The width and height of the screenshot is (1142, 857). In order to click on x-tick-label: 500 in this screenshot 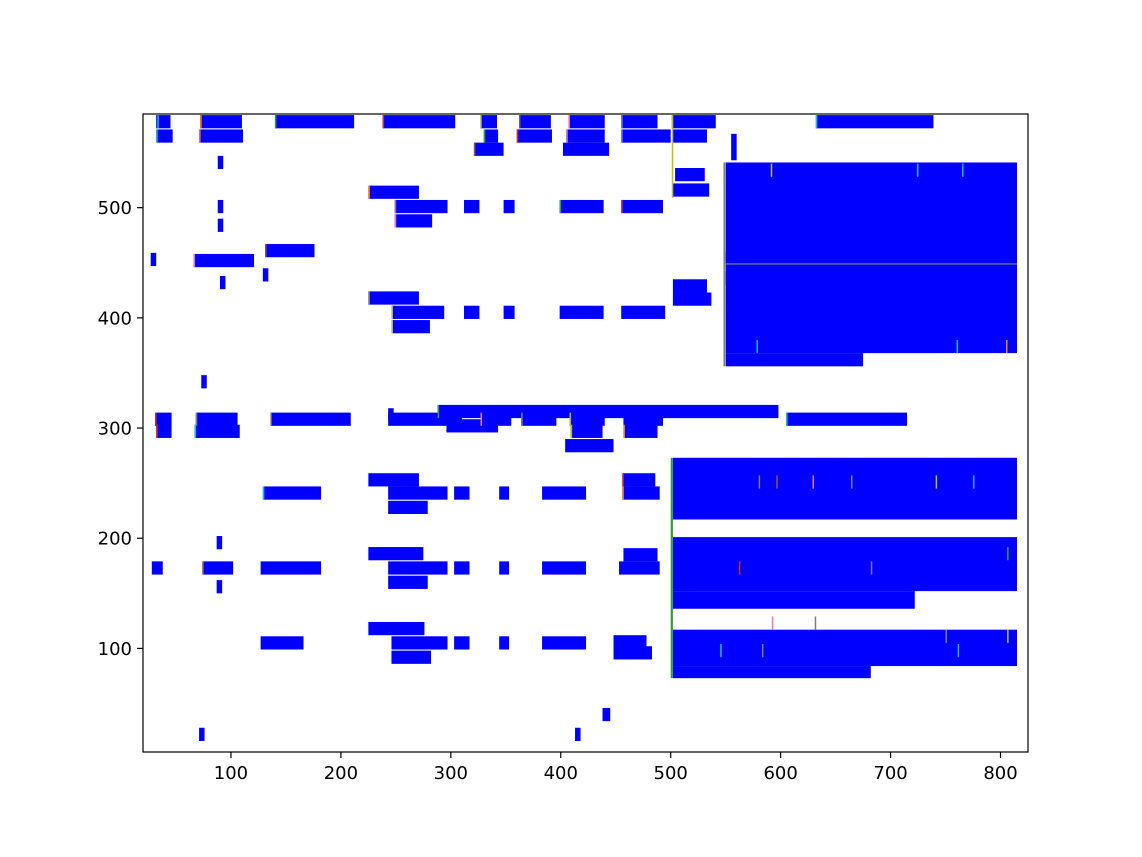, I will do `click(671, 773)`.